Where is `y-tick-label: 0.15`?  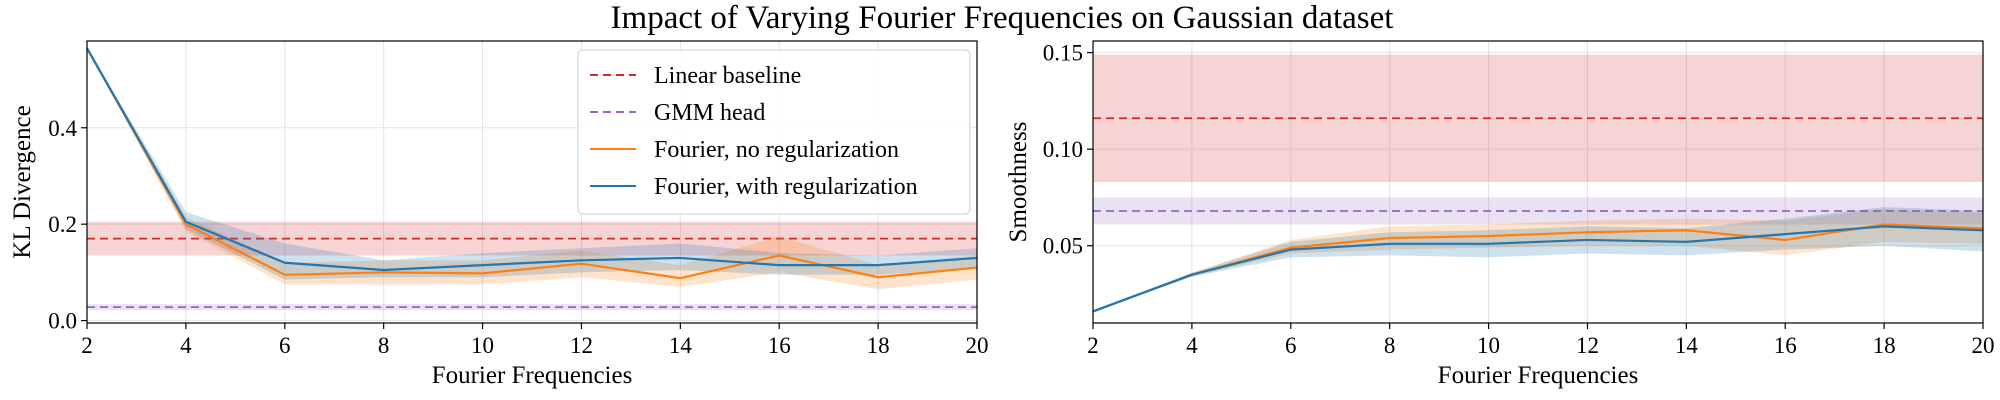
y-tick-label: 0.15 is located at coordinates (1063, 53).